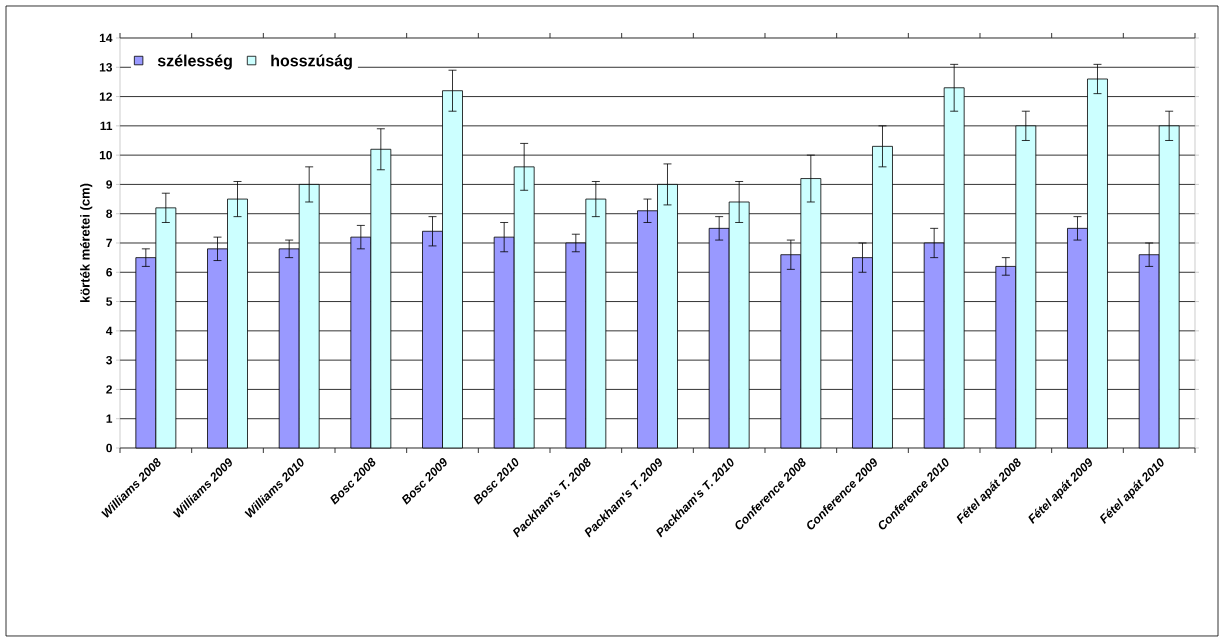  Describe the element at coordinates (109, 243) in the screenshot. I see `y-tick-label: 7` at that location.